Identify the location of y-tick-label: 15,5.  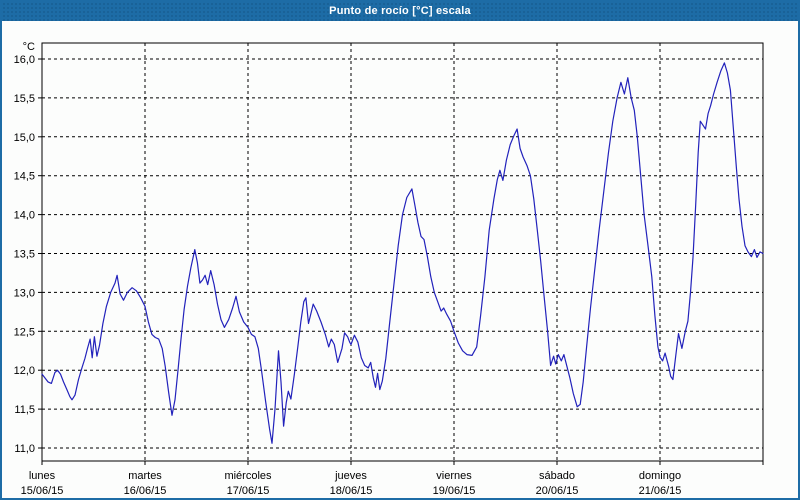
(24, 99).